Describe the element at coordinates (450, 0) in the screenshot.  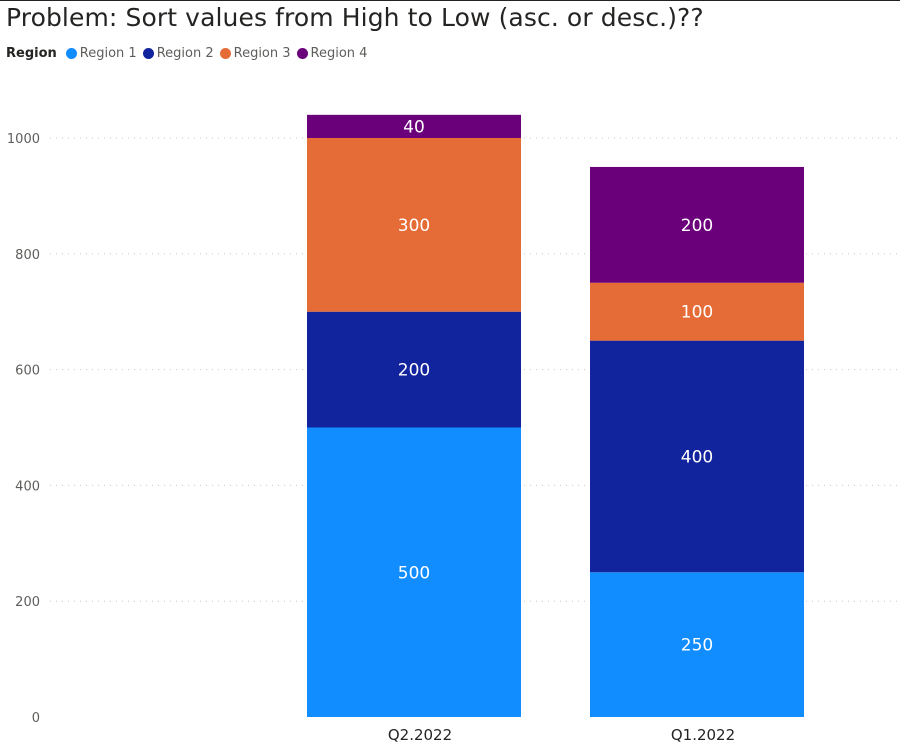
I see `top-border` at that location.